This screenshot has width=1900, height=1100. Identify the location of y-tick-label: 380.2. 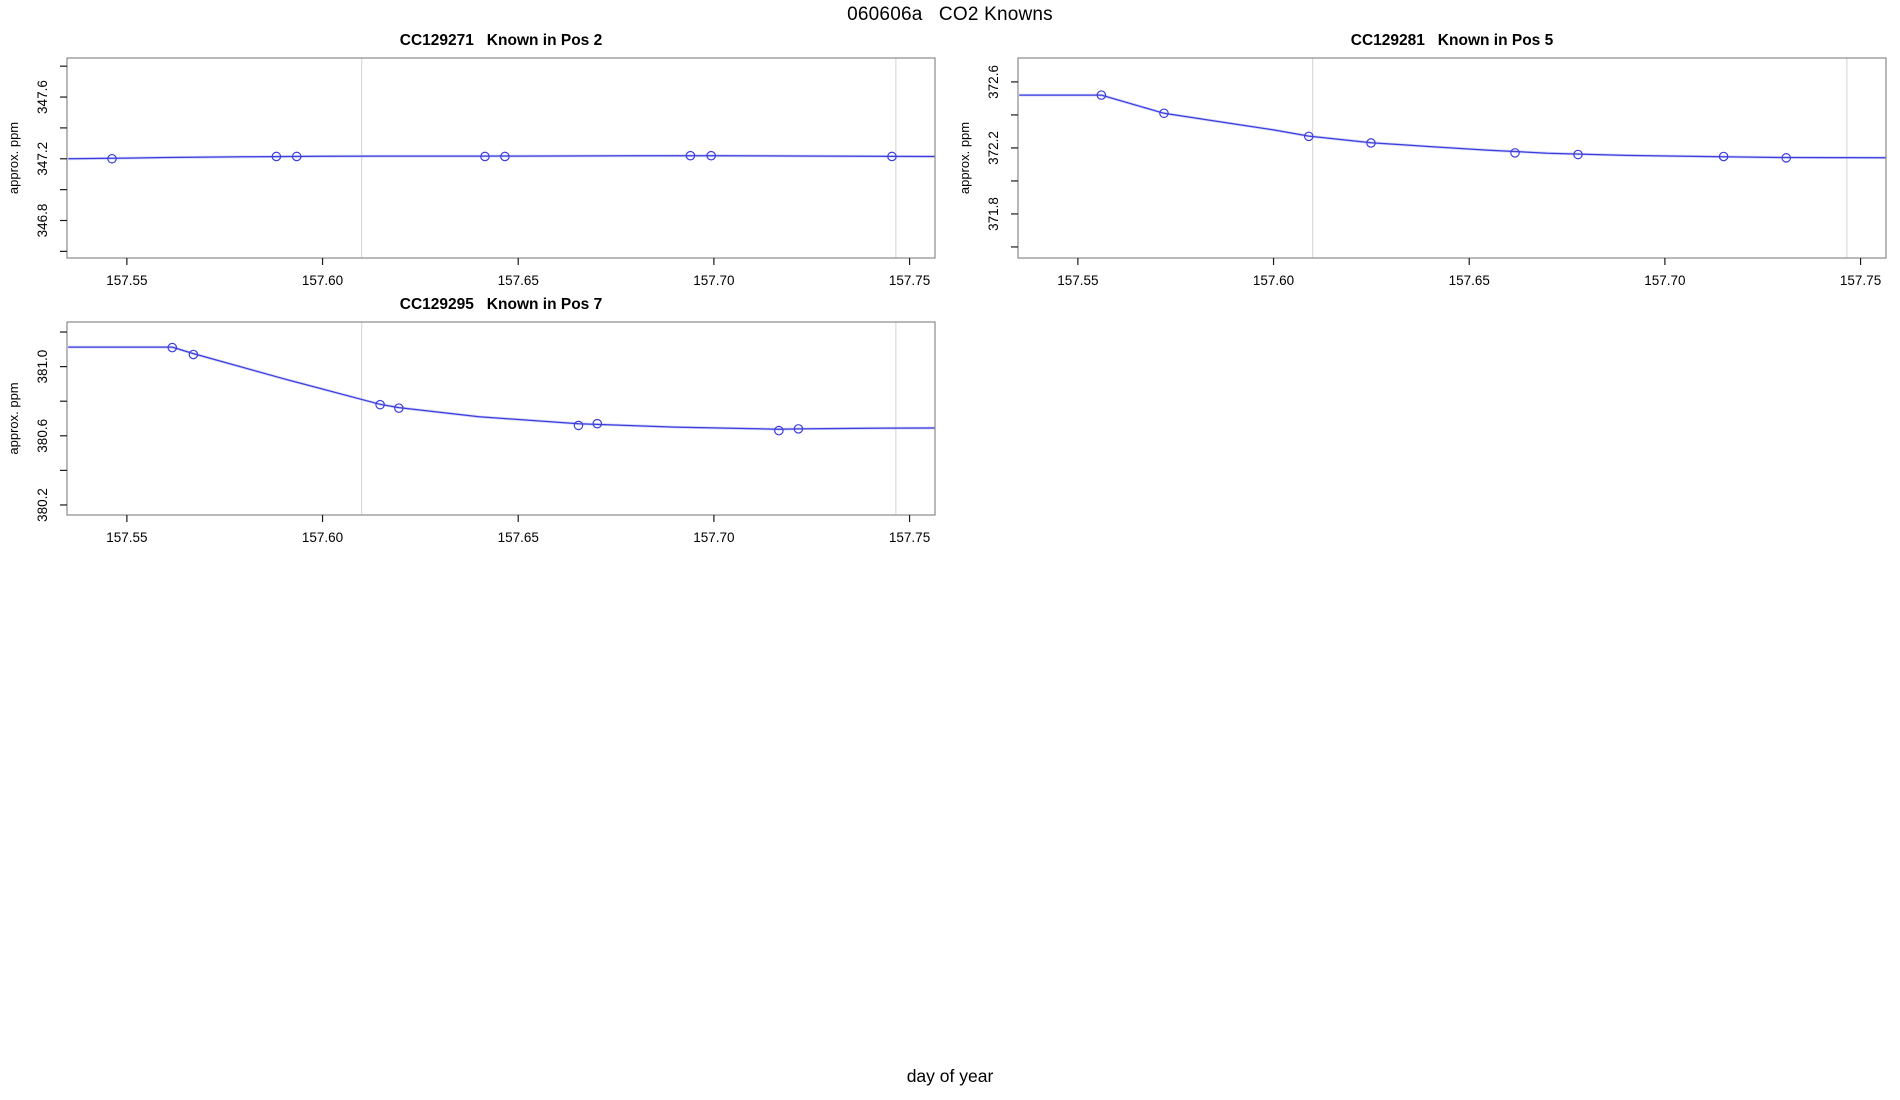
(42, 505).